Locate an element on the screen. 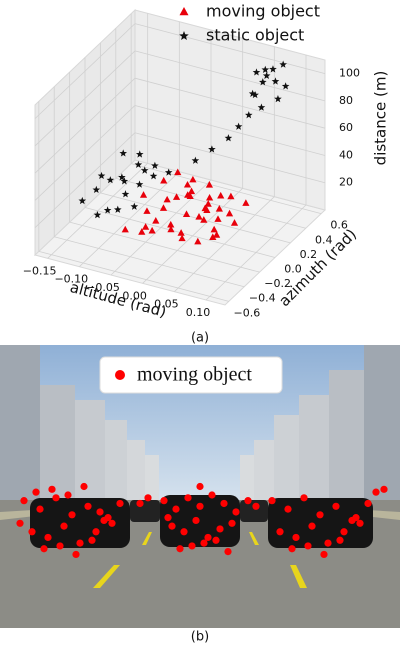 The width and height of the screenshot is (400, 647). x-tick-label: −0.10 is located at coordinates (71, 279).